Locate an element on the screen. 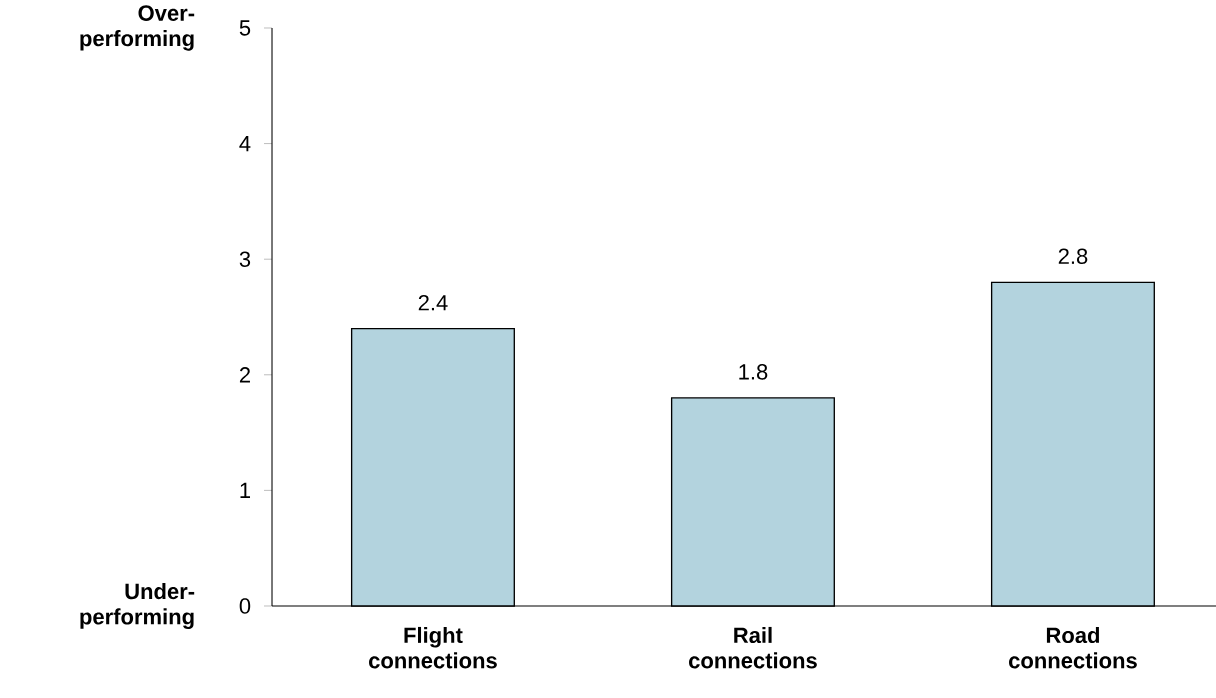 The image size is (1216, 698). text: Under-performing is located at coordinates (137, 606).